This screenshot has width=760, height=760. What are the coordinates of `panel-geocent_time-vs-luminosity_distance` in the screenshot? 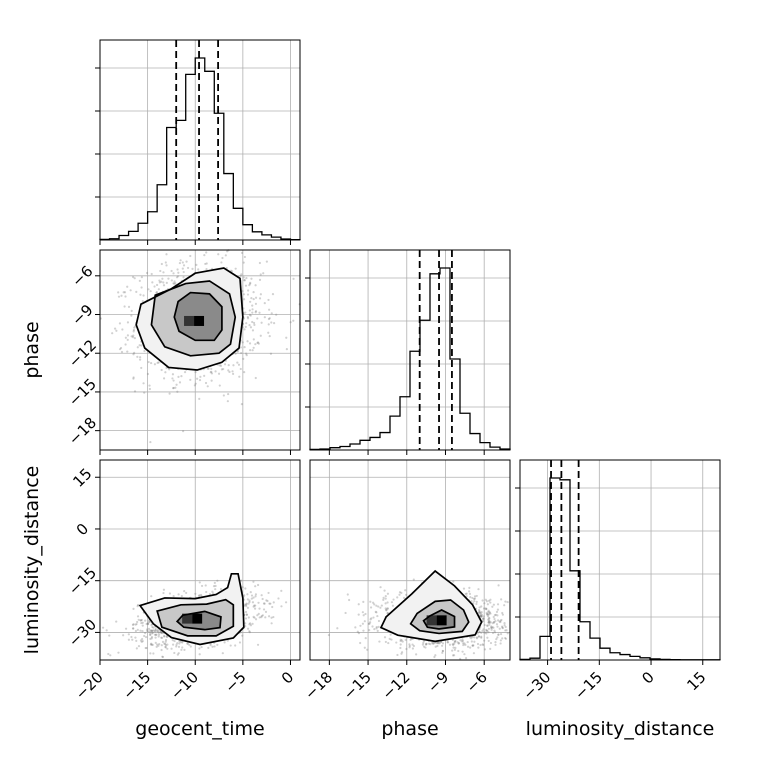 It's located at (199, 560).